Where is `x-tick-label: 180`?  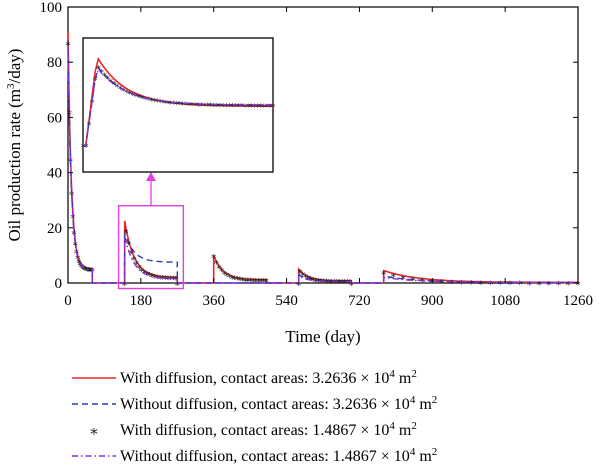
x-tick-label: 180 is located at coordinates (141, 301).